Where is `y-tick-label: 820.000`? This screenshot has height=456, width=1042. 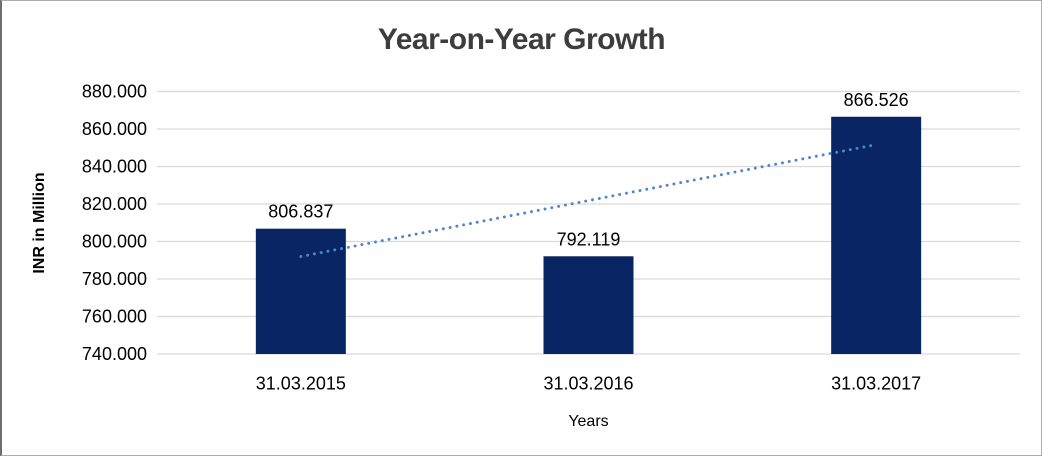 y-tick-label: 820.000 is located at coordinates (114, 204).